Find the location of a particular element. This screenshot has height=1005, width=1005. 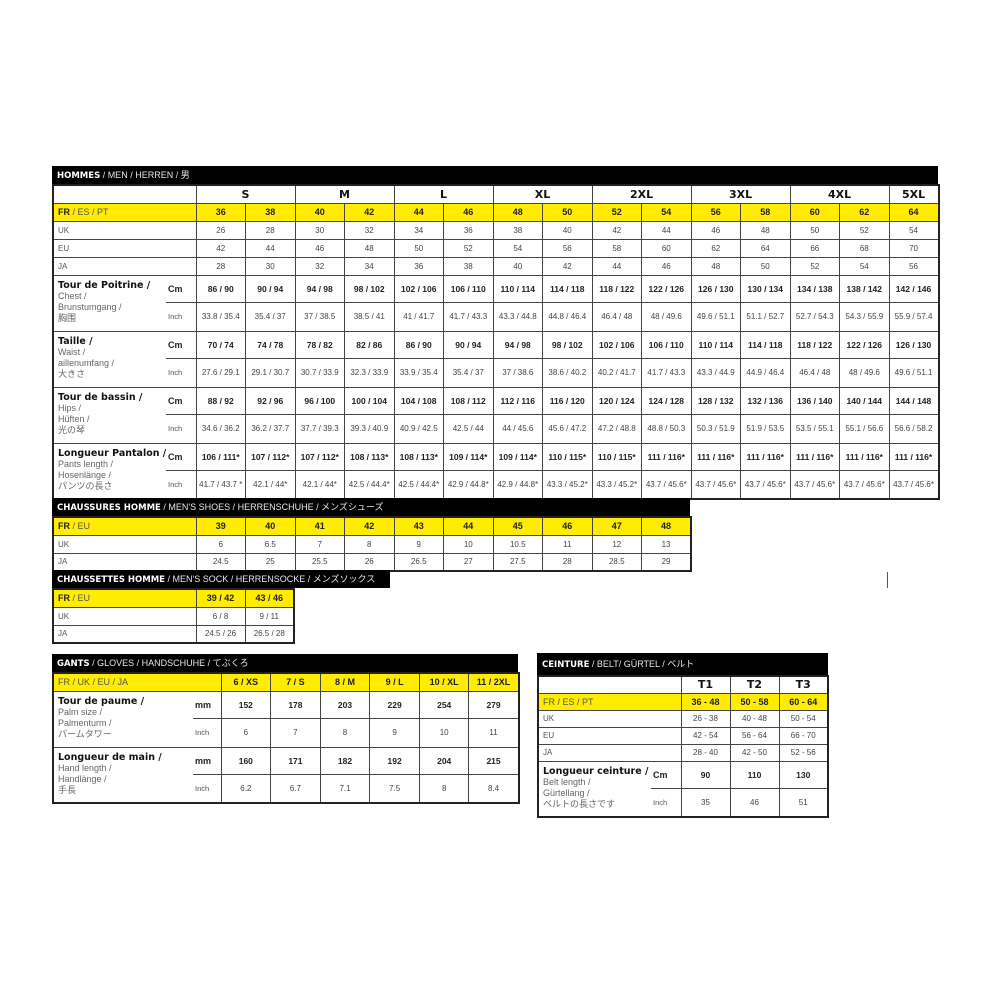

size-value: 56 is located at coordinates (567, 248).